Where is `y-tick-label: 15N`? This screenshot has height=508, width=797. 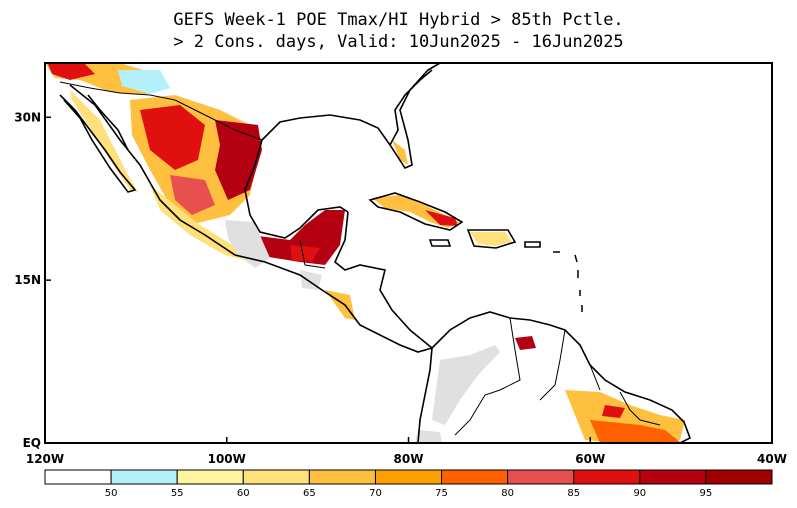
y-tick-label: 15N is located at coordinates (27, 280).